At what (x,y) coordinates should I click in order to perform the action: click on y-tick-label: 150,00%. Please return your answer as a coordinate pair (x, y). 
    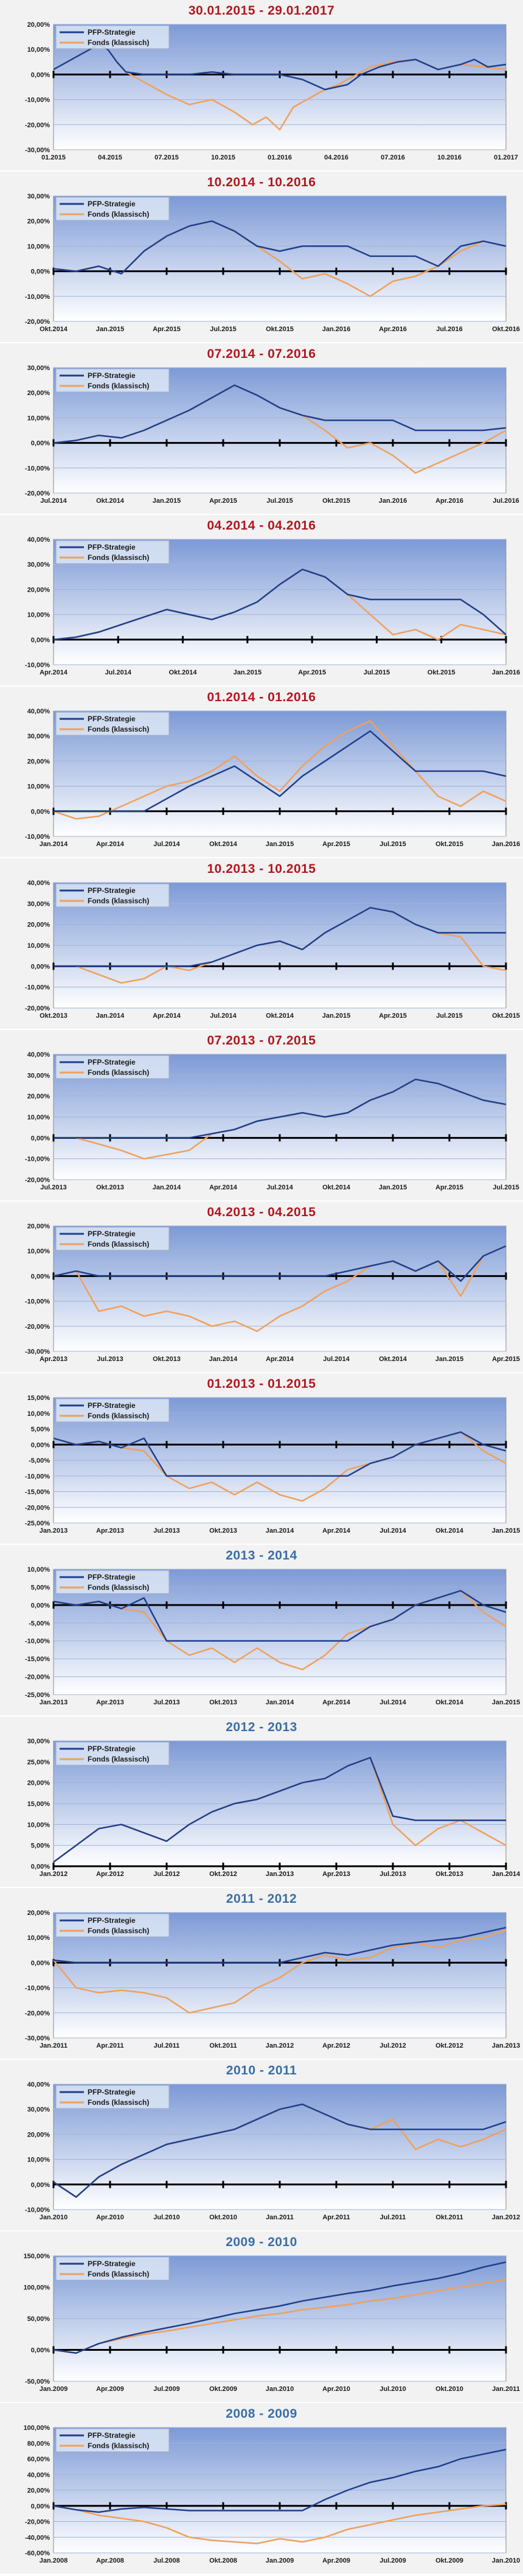
    Looking at the image, I should click on (37, 2256).